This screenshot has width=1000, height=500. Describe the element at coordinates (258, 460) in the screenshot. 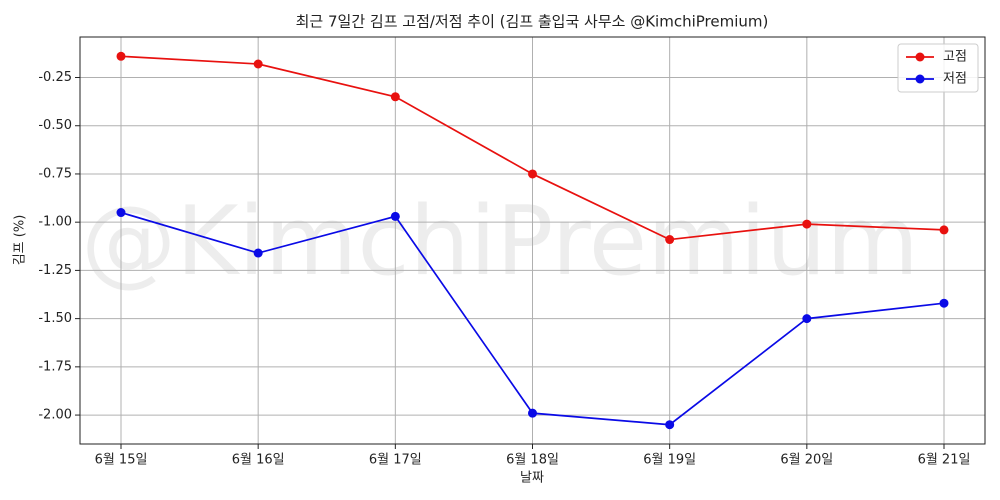

I see `x-tick-label: 6월 16일` at that location.